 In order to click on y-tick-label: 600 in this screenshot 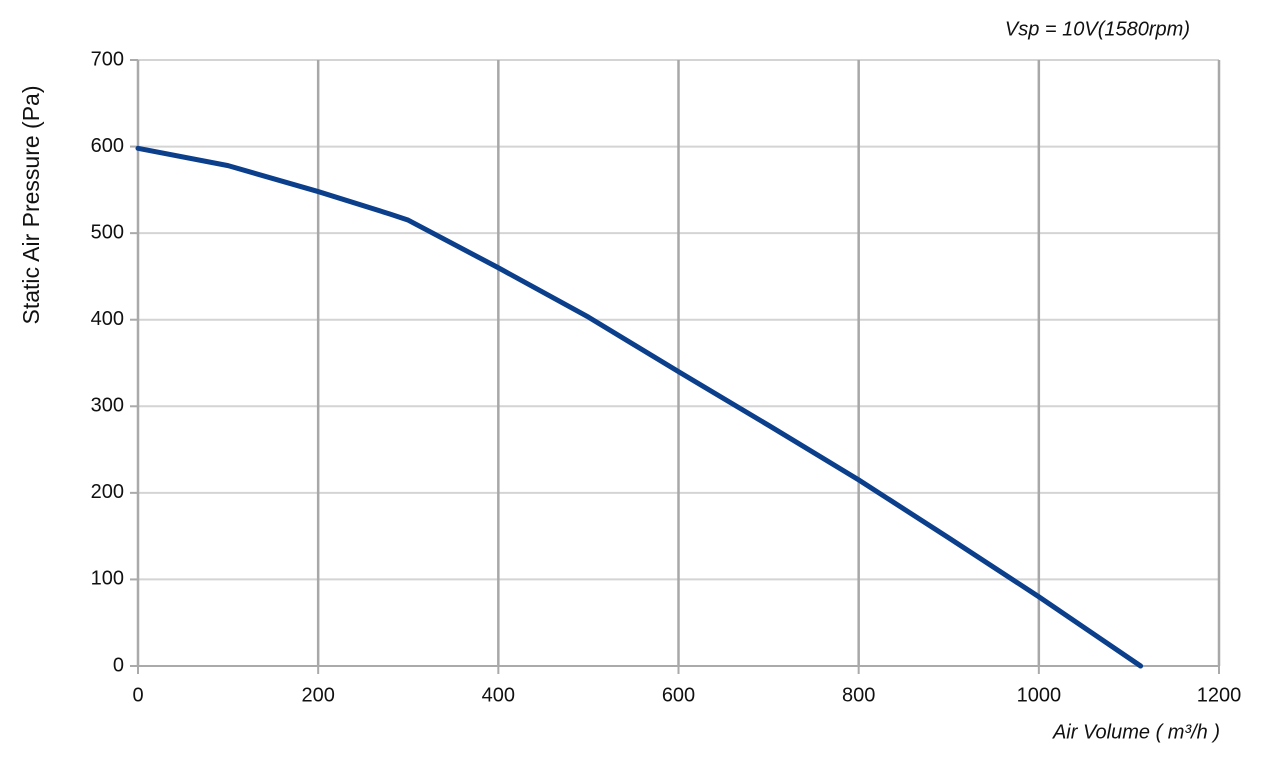, I will do `click(107, 146)`.